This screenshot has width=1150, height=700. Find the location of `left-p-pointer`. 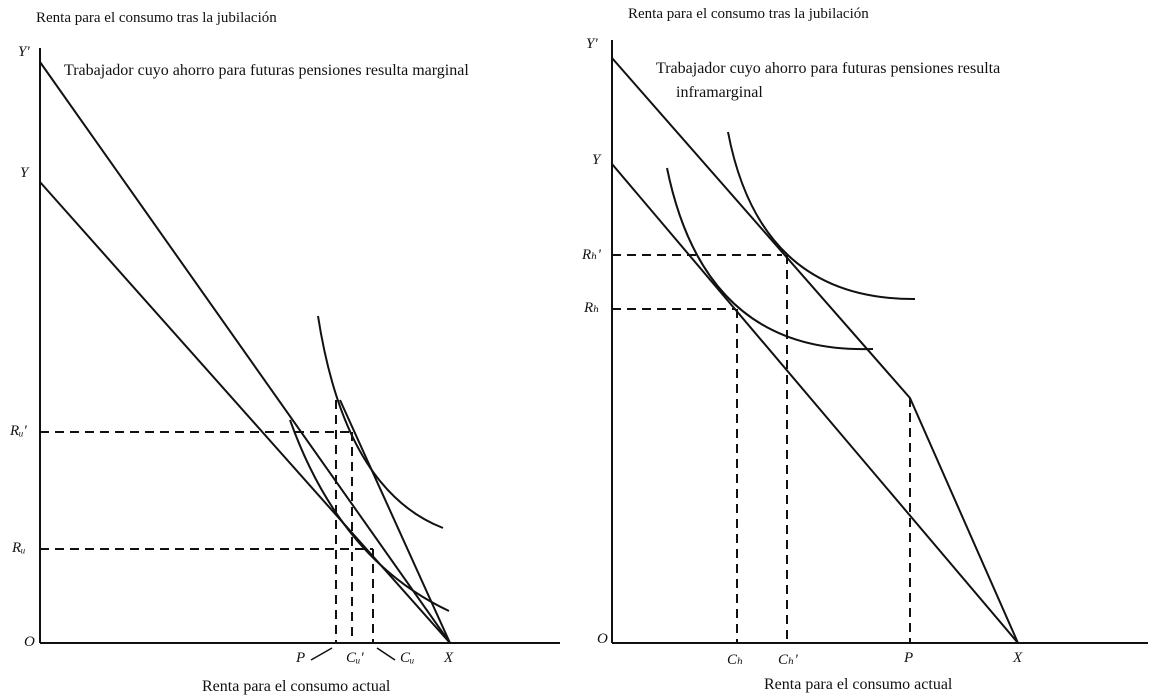

left-p-pointer is located at coordinates (321, 654).